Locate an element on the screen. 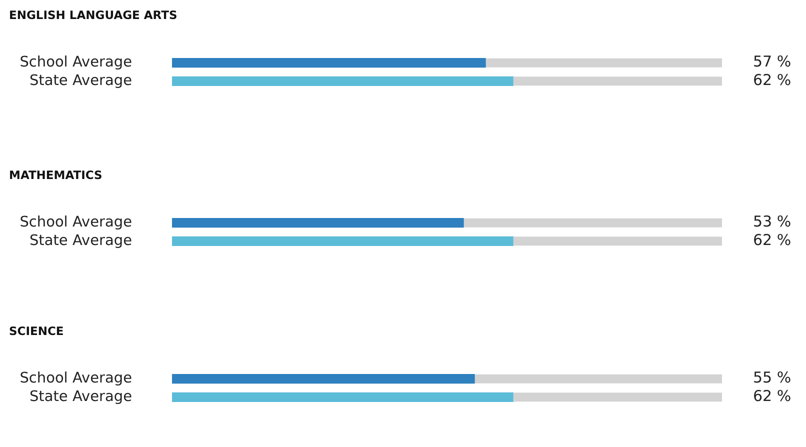 The width and height of the screenshot is (806, 447). data-label: 57 % is located at coordinates (772, 61).